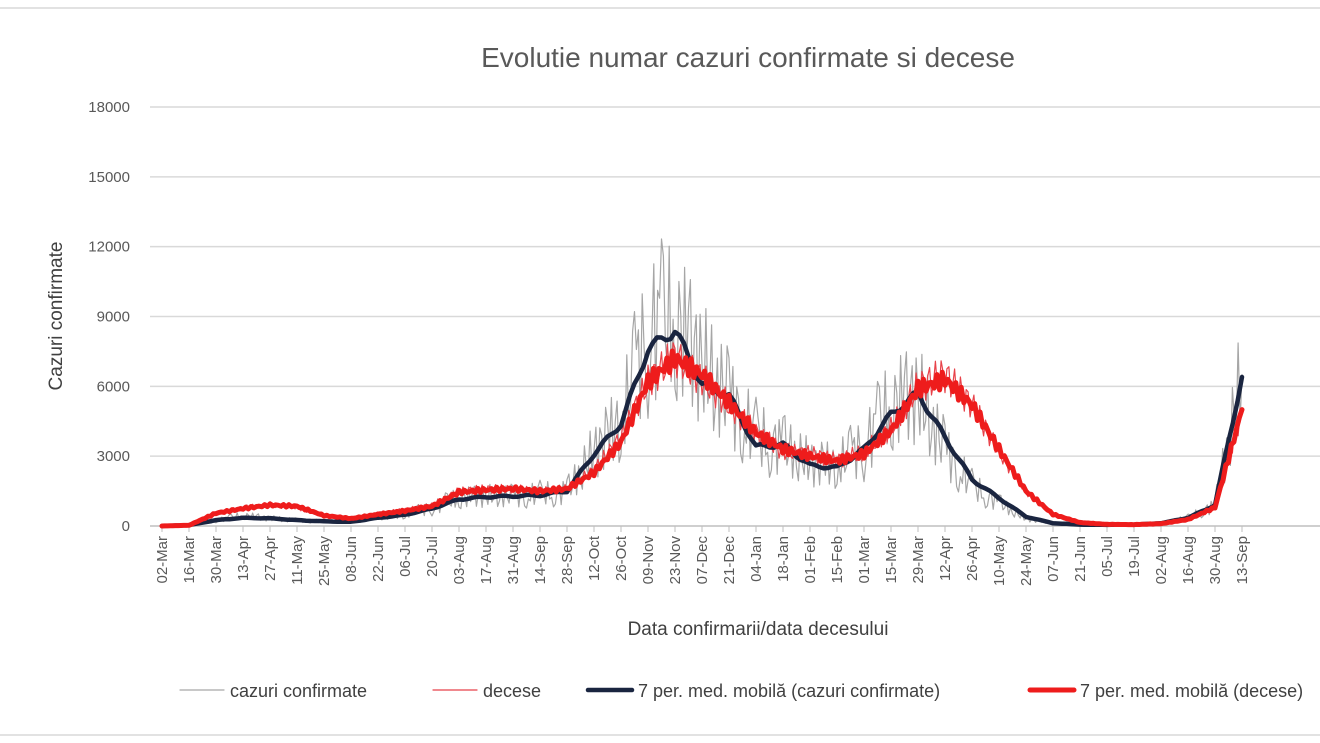  What do you see at coordinates (891, 560) in the screenshot?
I see `x-tick-label: 15-Mar` at bounding box center [891, 560].